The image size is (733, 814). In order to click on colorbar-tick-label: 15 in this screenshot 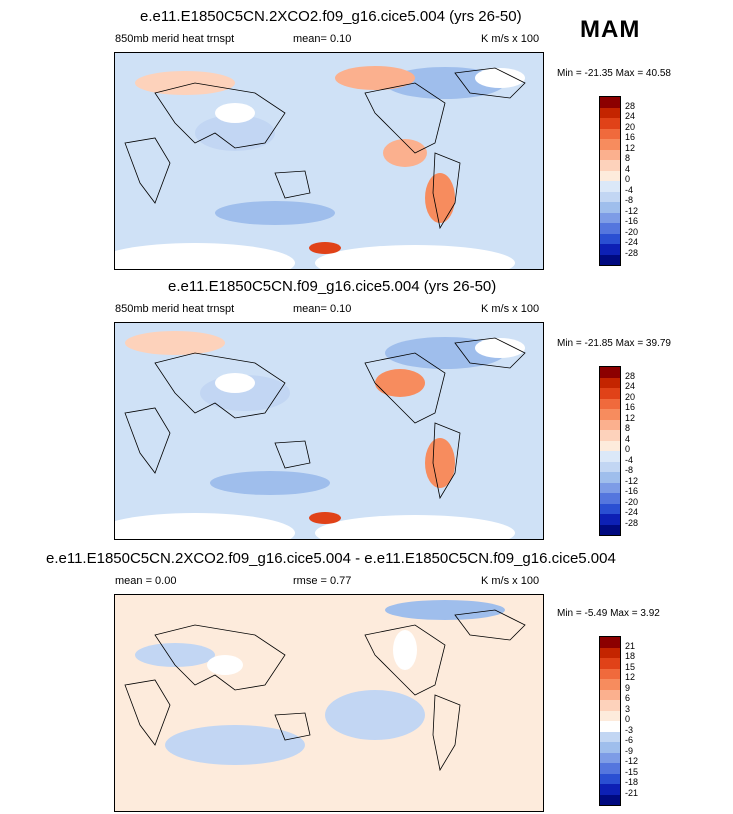, I will do `click(630, 666)`.